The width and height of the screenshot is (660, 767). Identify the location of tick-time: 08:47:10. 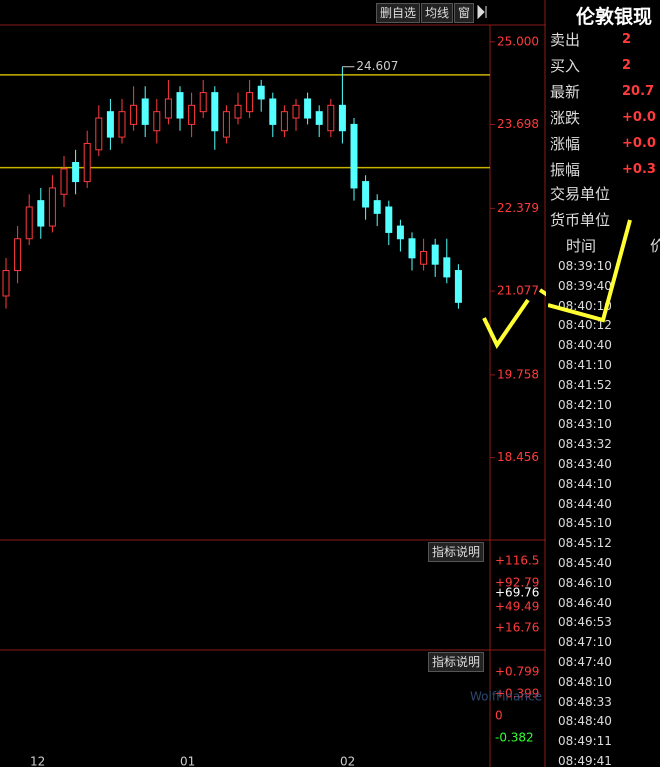
(585, 642).